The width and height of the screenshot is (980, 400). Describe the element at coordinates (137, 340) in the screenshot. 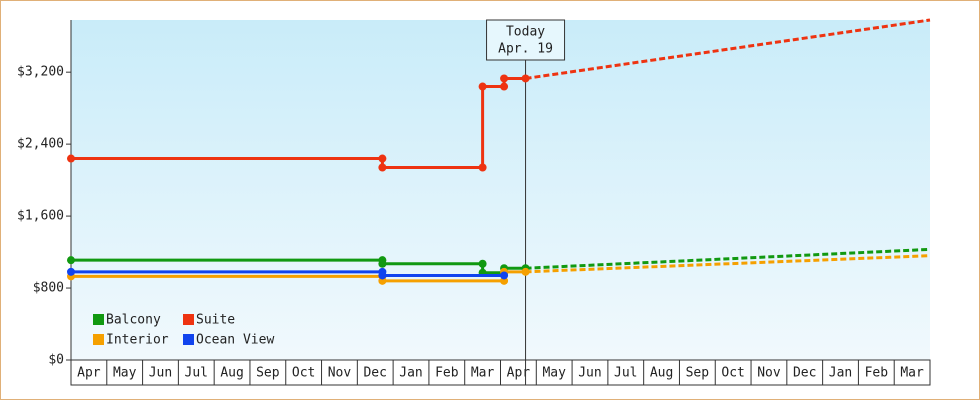

I see `legend-label: Interior` at that location.